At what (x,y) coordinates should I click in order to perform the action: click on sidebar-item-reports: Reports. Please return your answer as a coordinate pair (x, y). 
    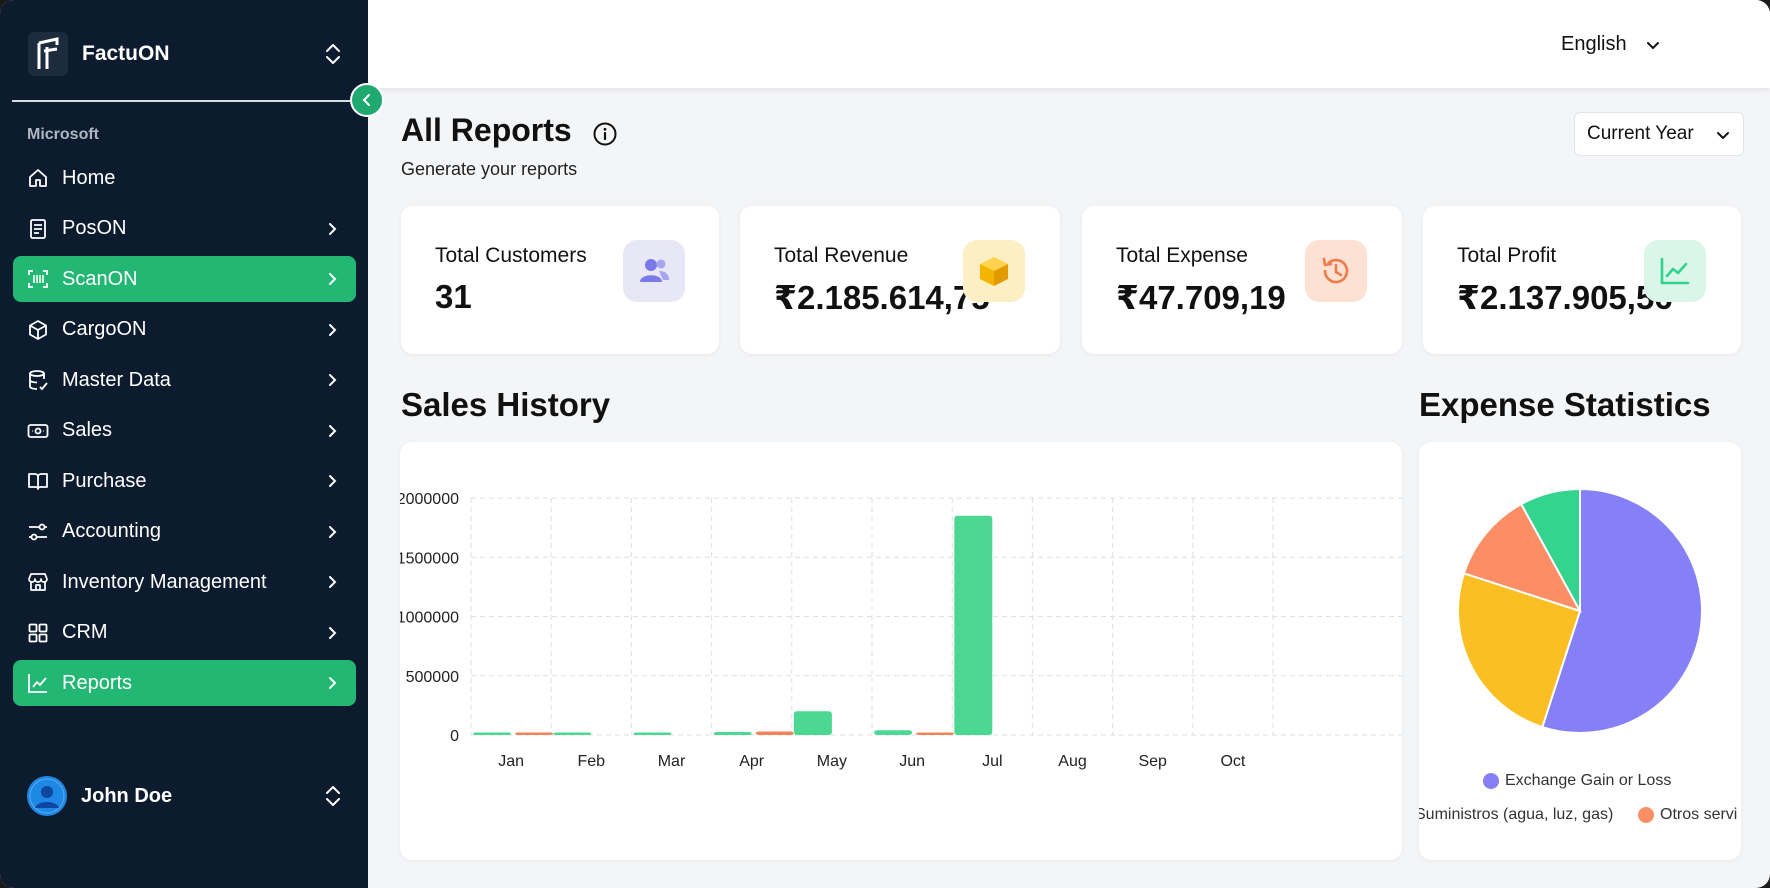
    Looking at the image, I should click on (184, 683).